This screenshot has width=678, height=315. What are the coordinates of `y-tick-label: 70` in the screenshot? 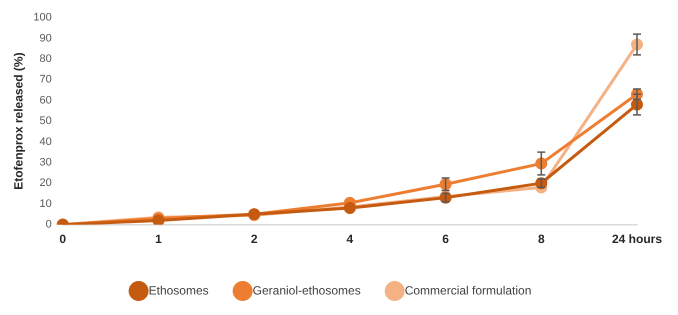 It's located at (46, 80).